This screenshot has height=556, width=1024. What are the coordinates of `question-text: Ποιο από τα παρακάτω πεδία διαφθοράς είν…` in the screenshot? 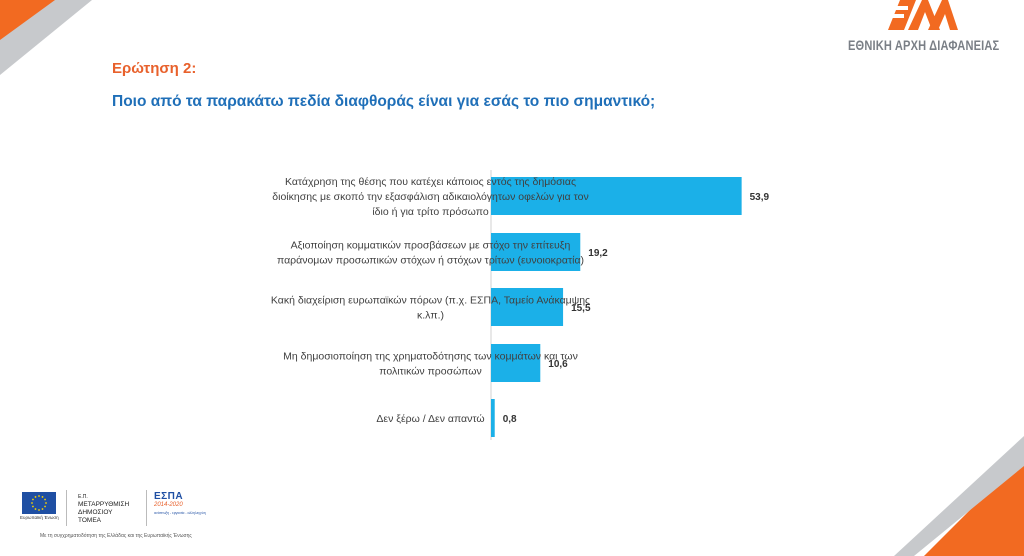 It's located at (384, 101).